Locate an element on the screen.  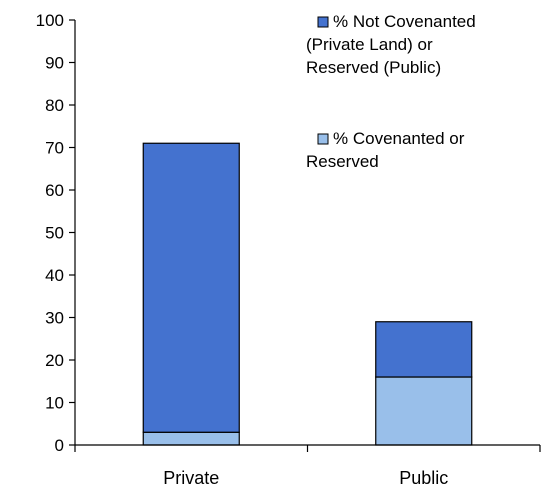
y-tick-label: 40 is located at coordinates (54, 275).